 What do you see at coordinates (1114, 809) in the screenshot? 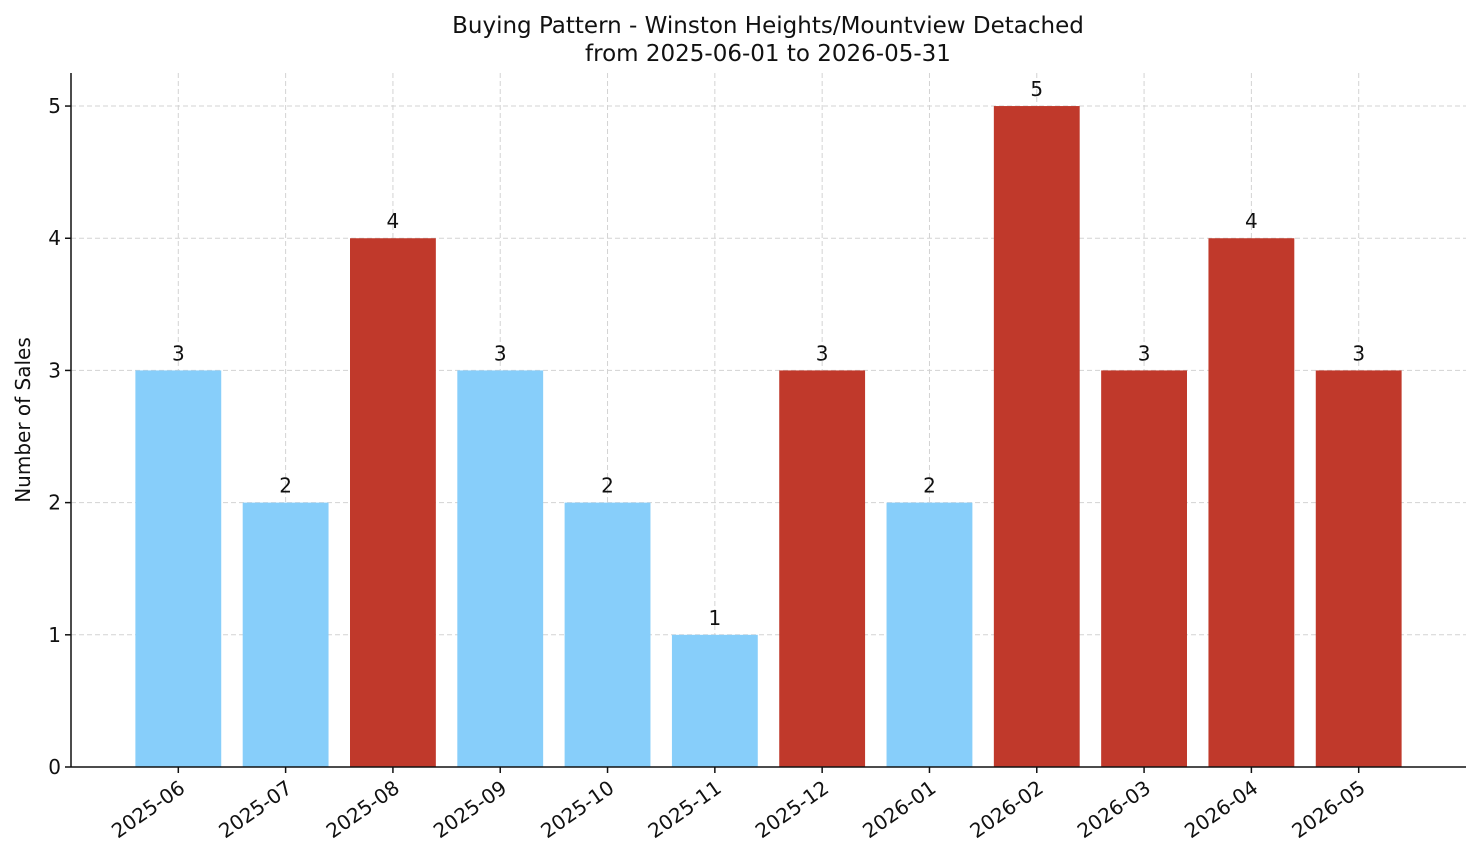
I see `x-tick-label: 2026-03` at bounding box center [1114, 809].